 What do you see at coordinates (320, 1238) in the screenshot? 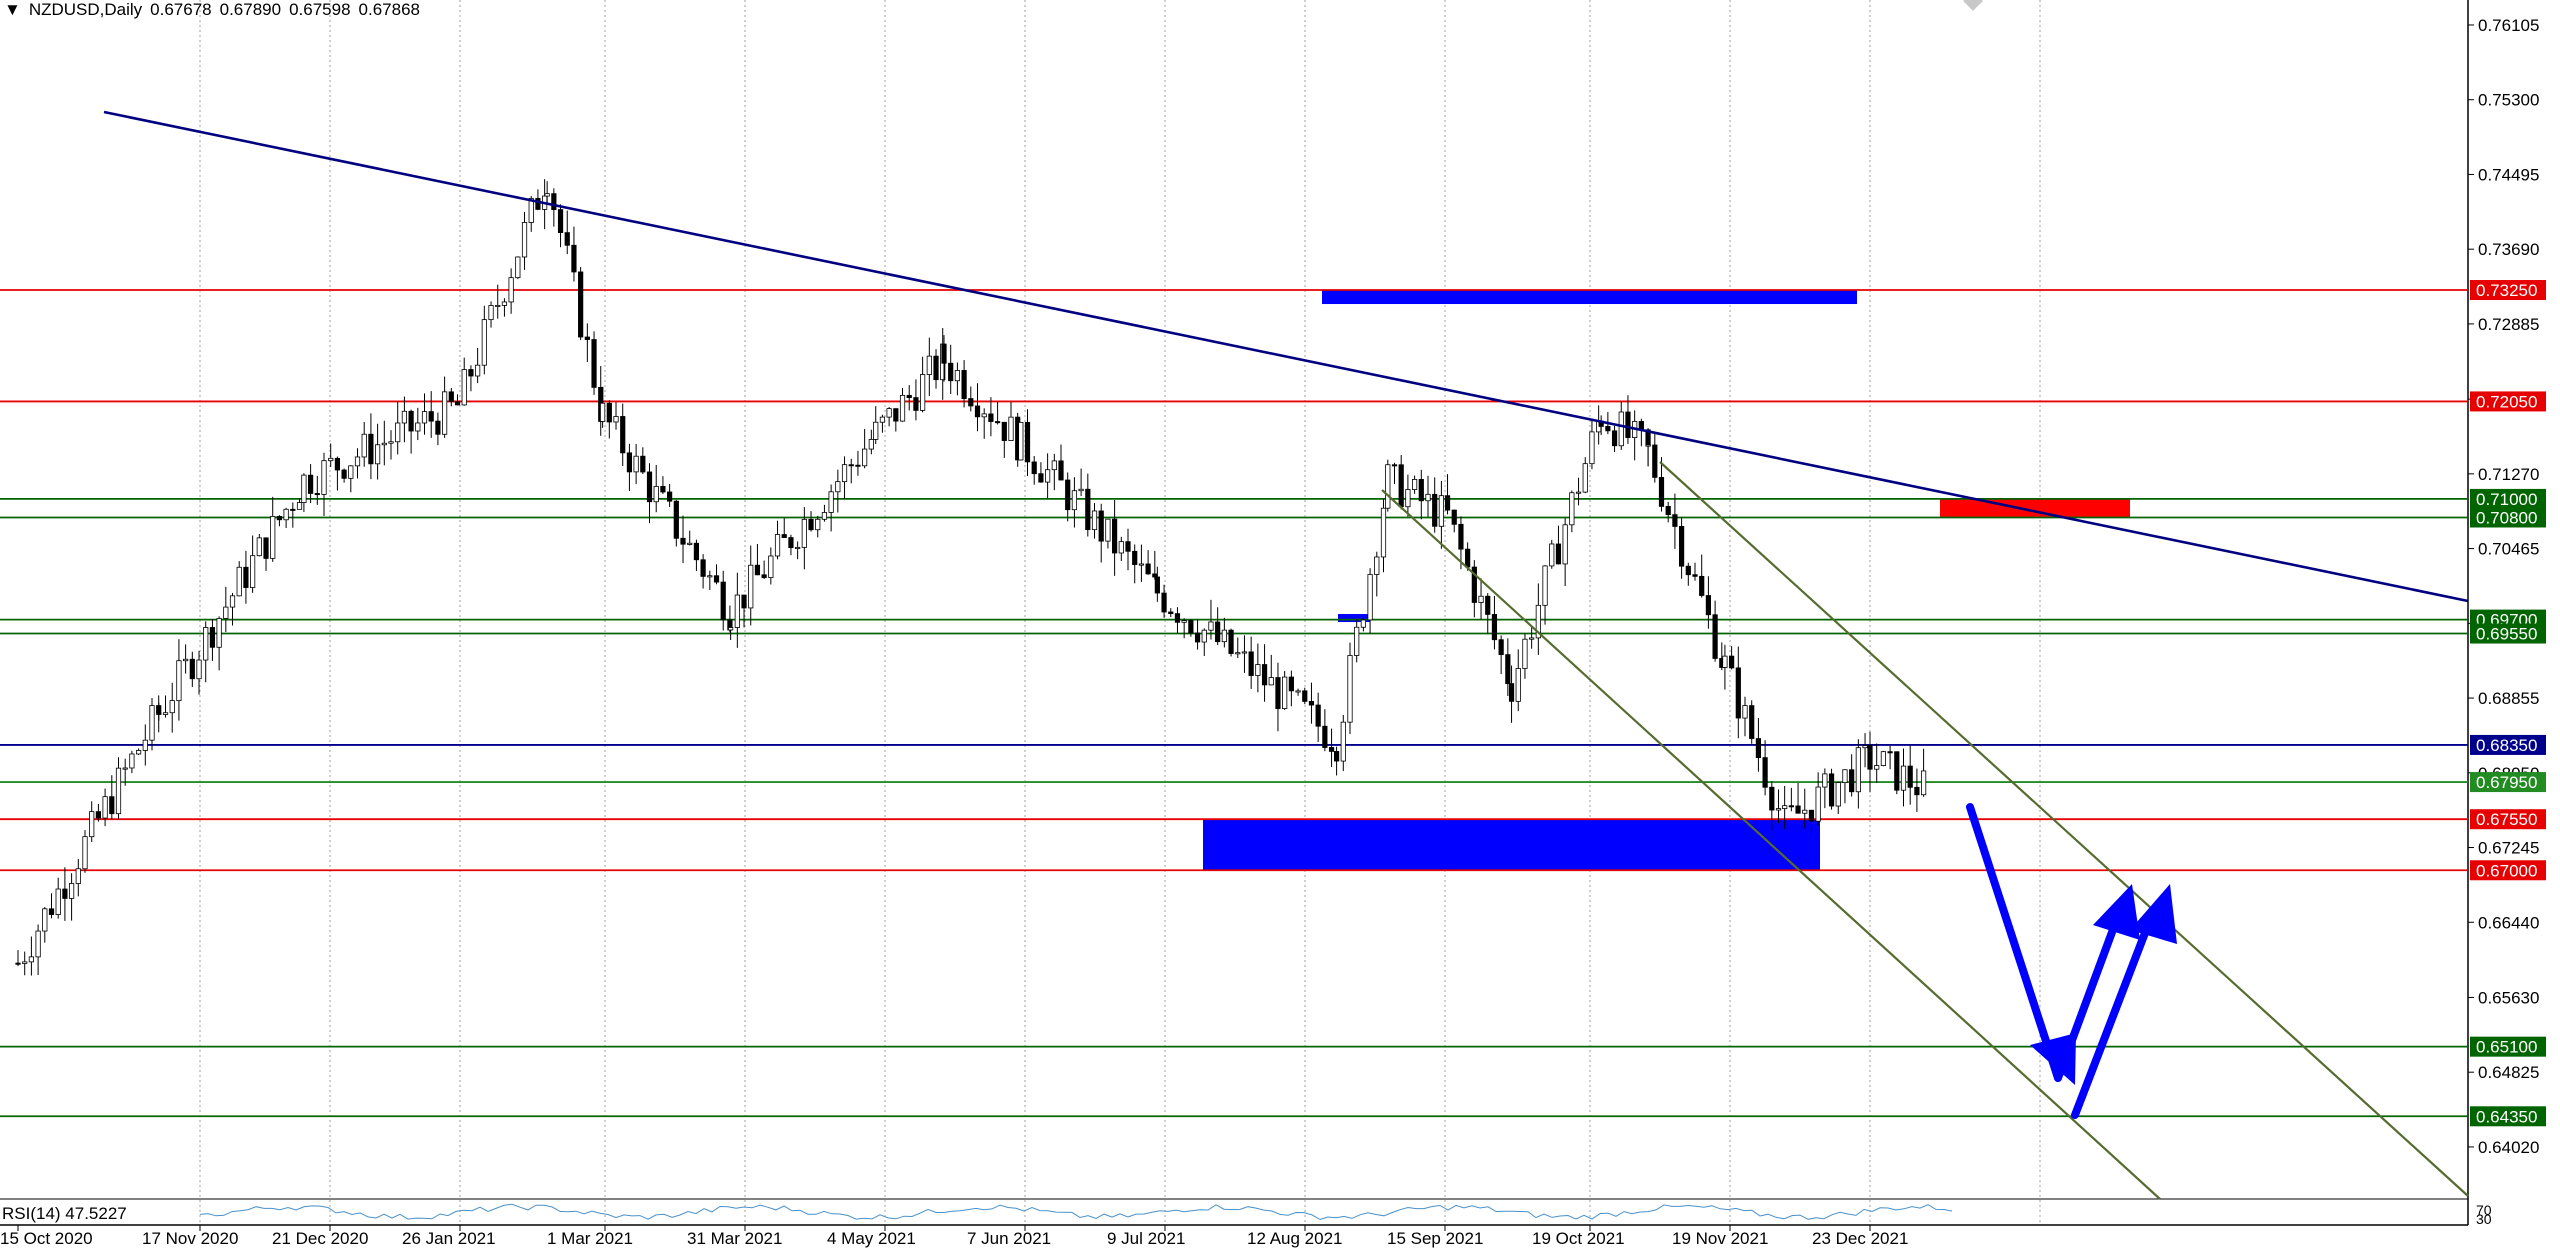
I see `date-tick-label: 21 Dec 2020` at bounding box center [320, 1238].